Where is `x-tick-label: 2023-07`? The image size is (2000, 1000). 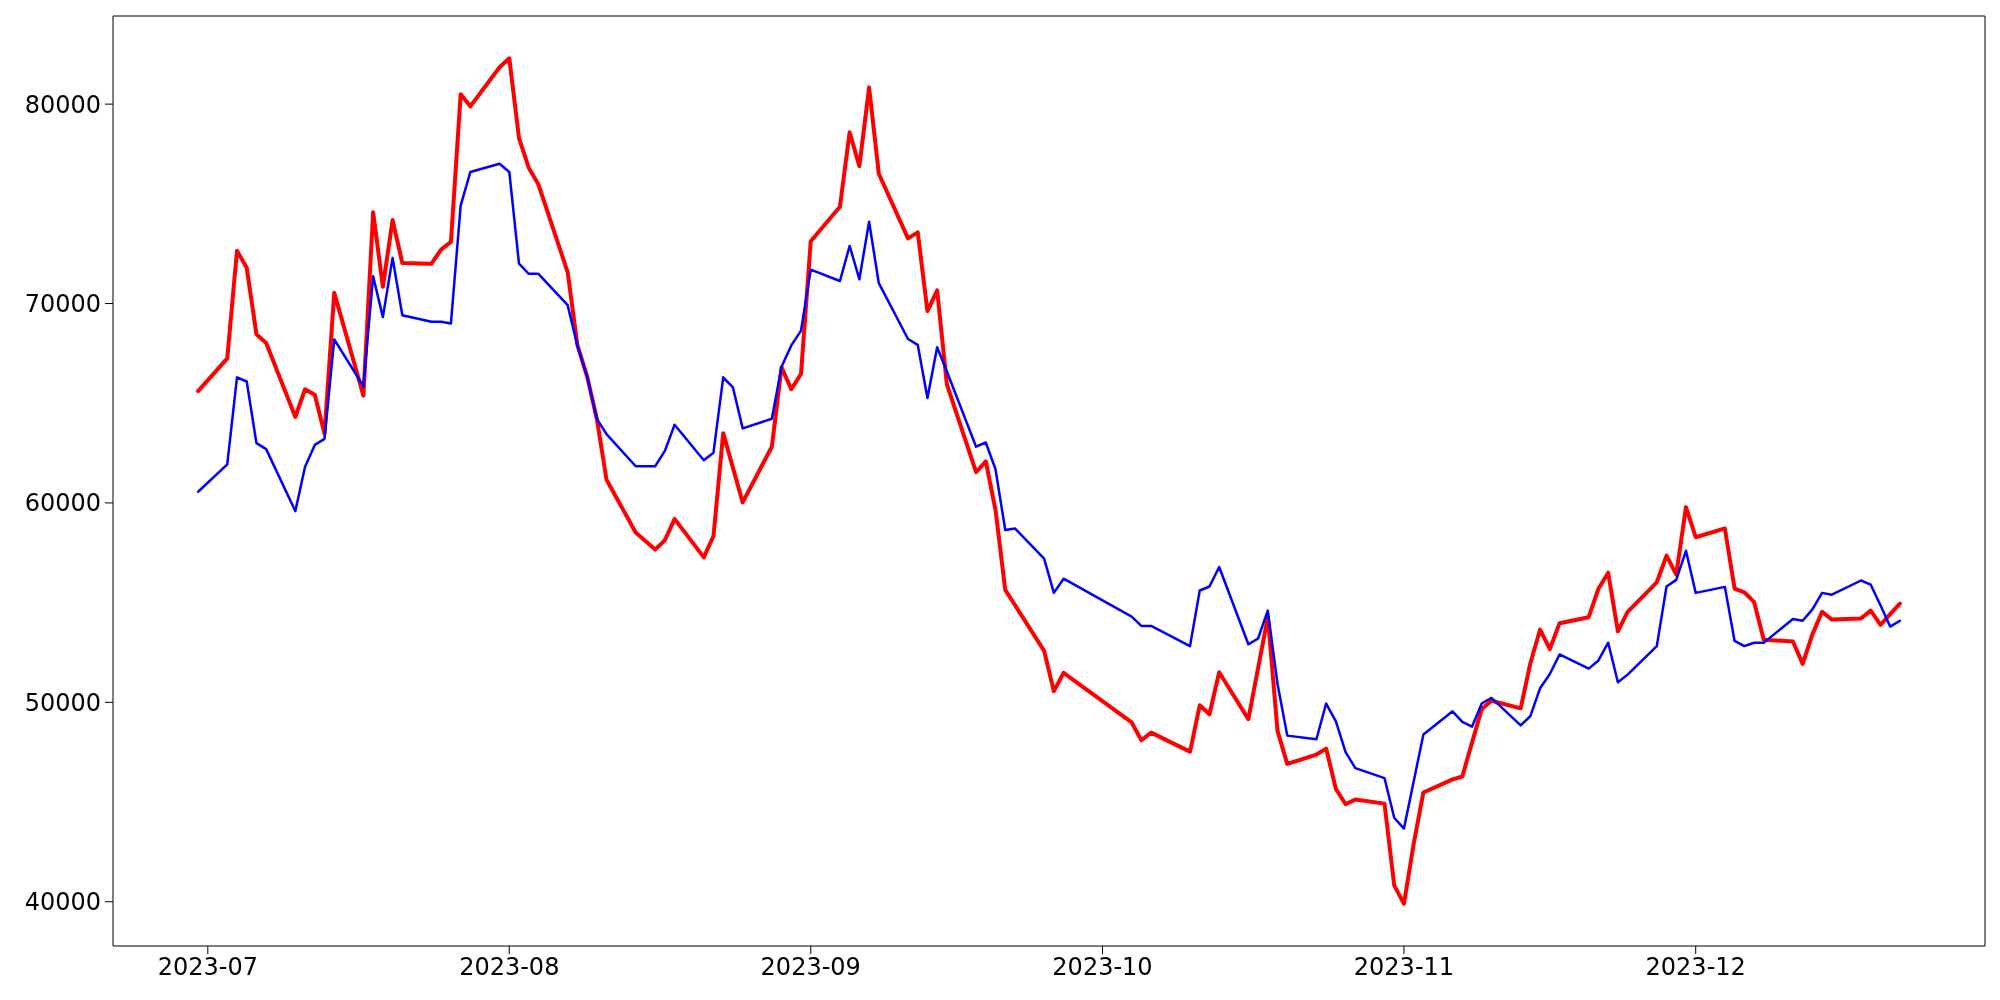
x-tick-label: 2023-07 is located at coordinates (207, 967).